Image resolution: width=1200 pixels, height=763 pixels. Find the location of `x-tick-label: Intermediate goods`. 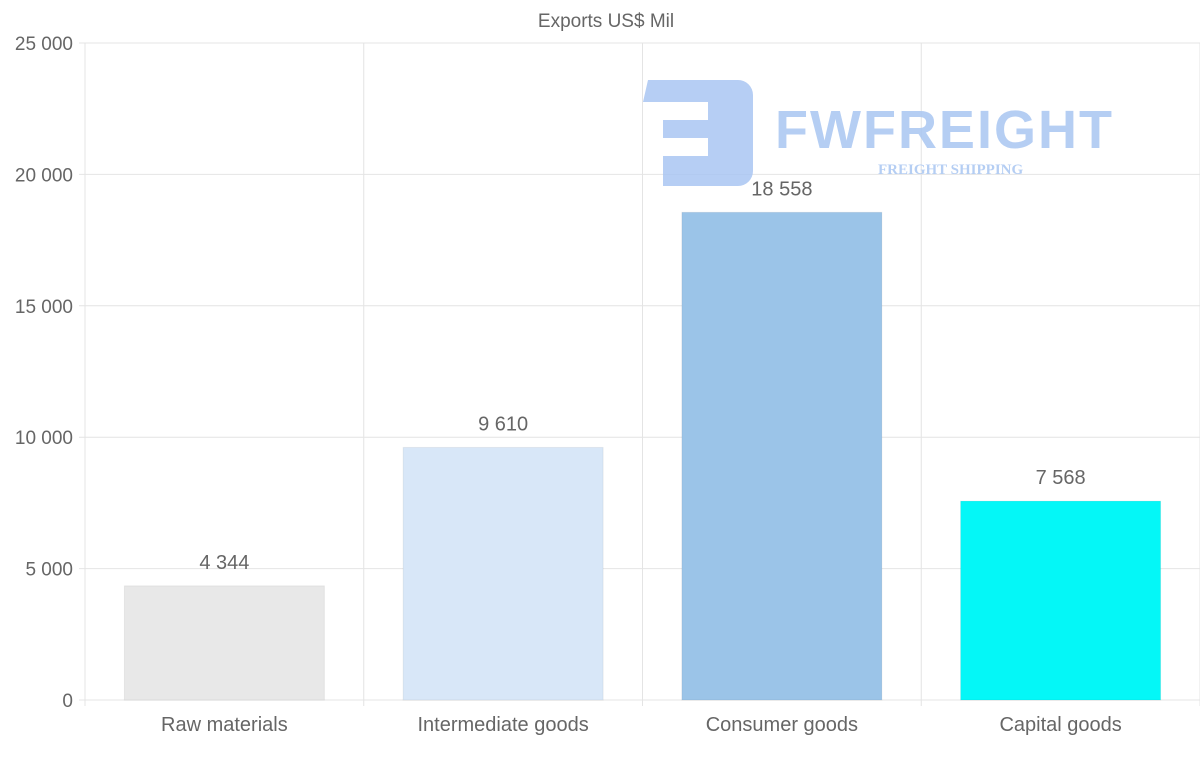

x-tick-label: Intermediate goods is located at coordinates (503, 725).